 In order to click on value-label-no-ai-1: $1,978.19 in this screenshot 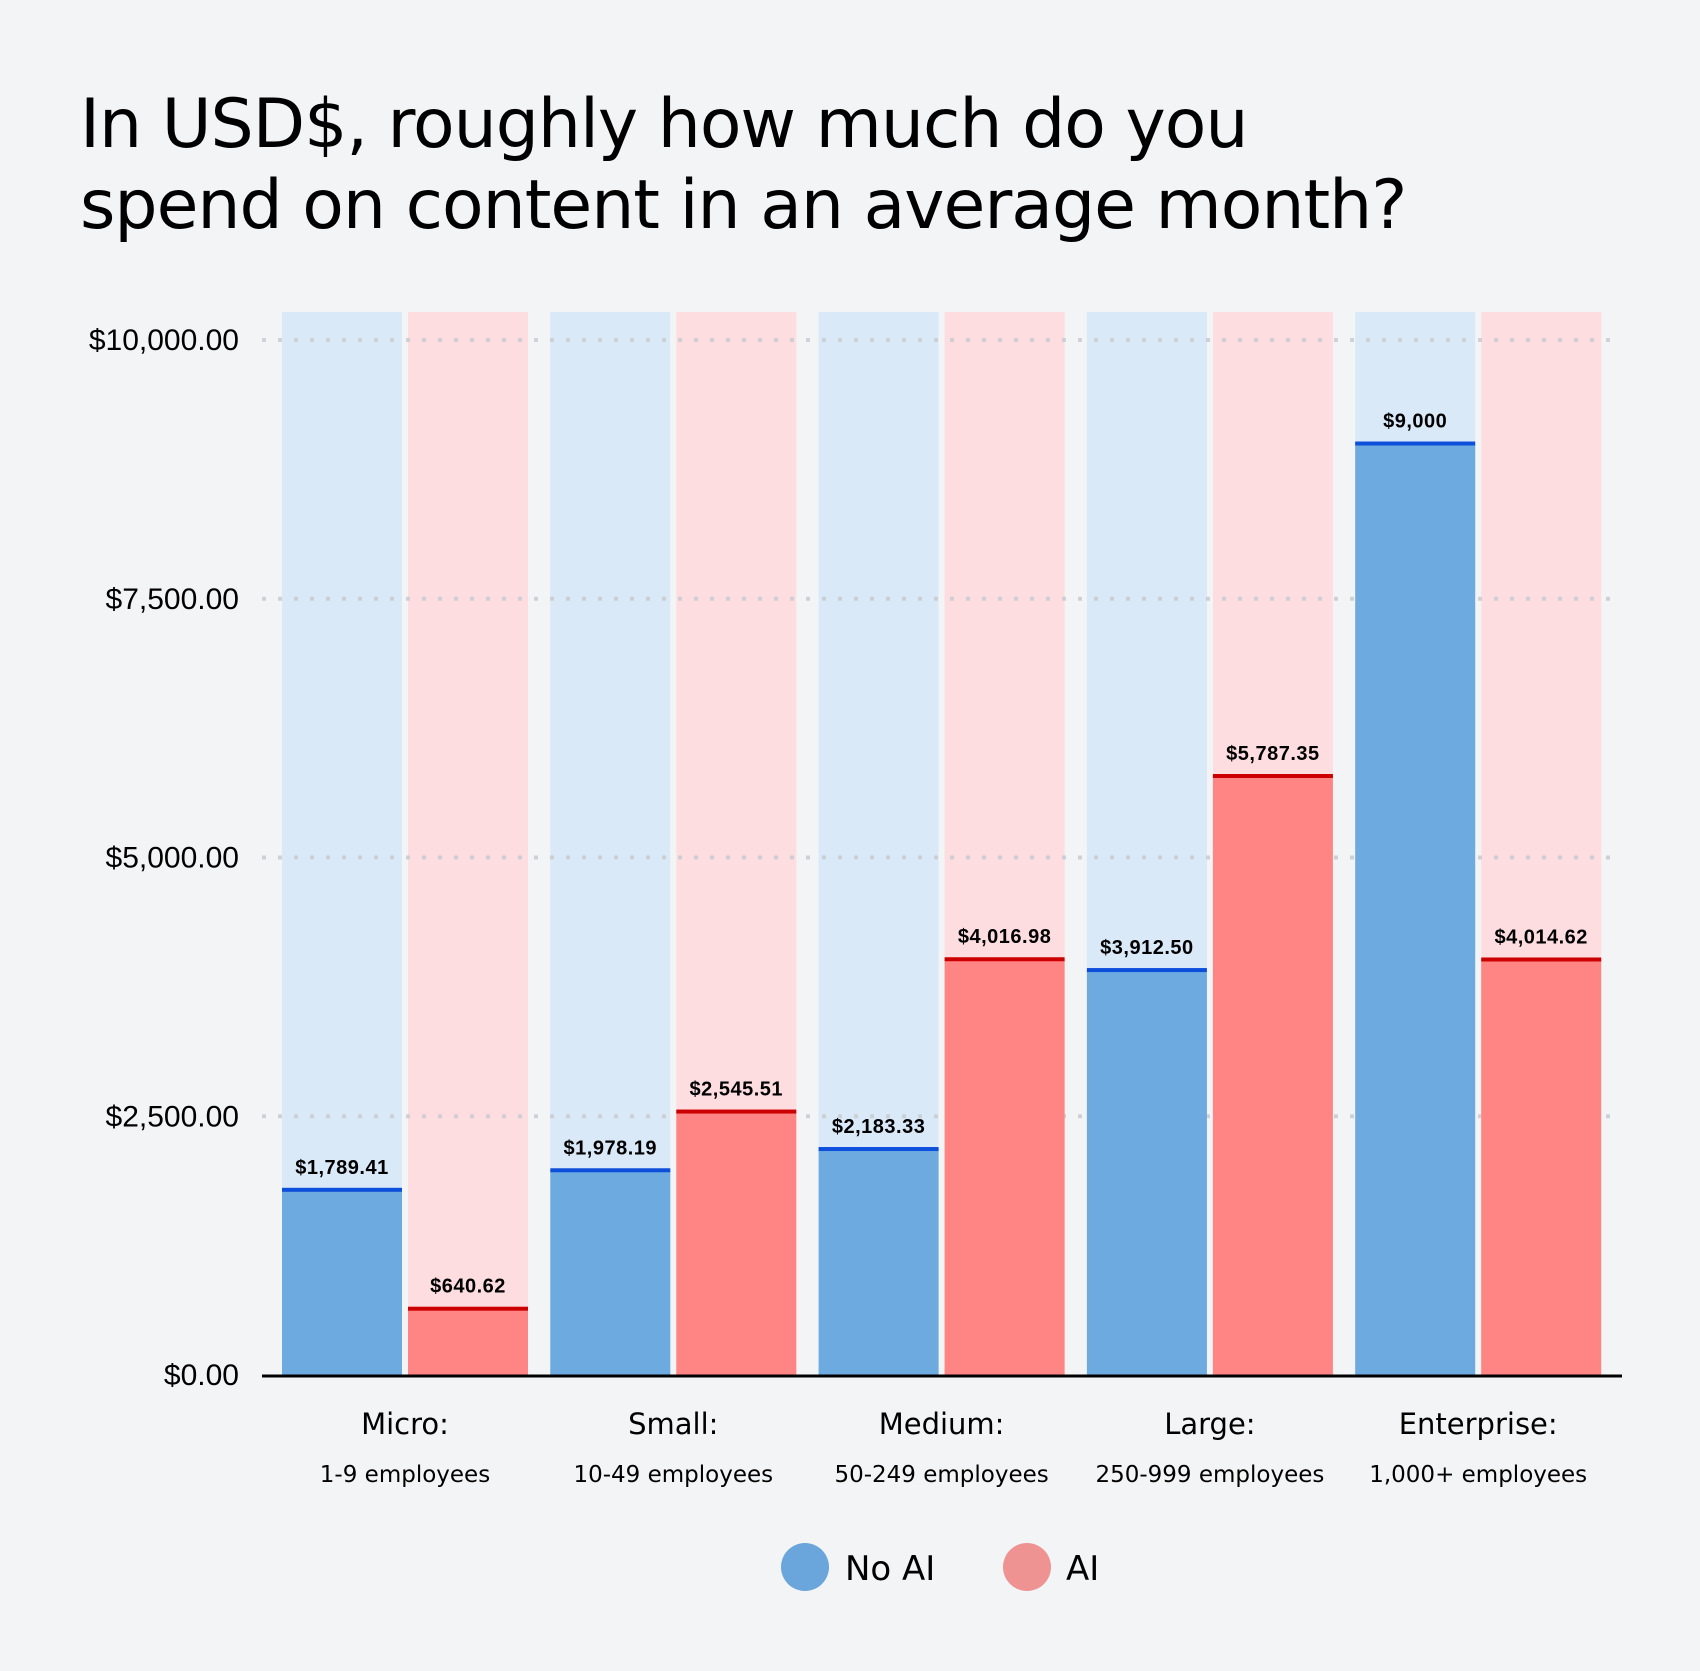, I will do `click(610, 1148)`.